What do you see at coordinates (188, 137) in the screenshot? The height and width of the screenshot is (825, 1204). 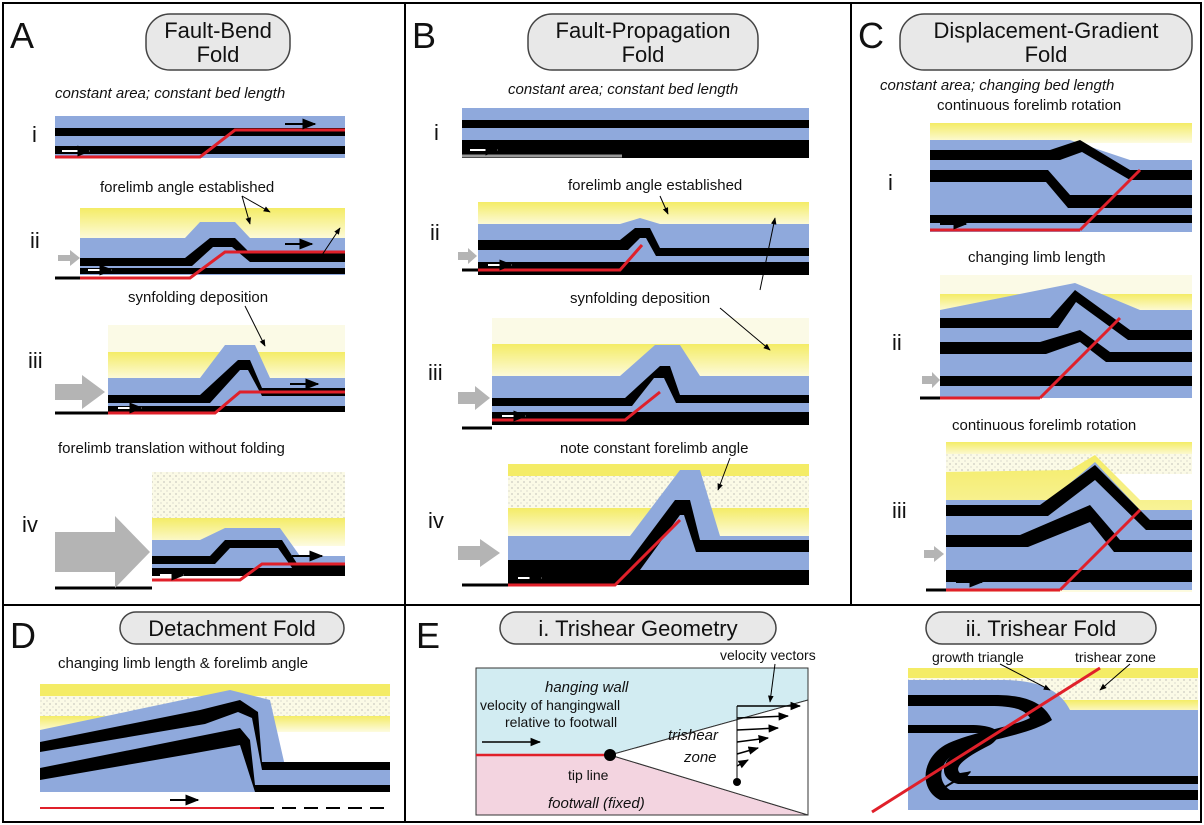 I see `panel-a-stage-i: i` at bounding box center [188, 137].